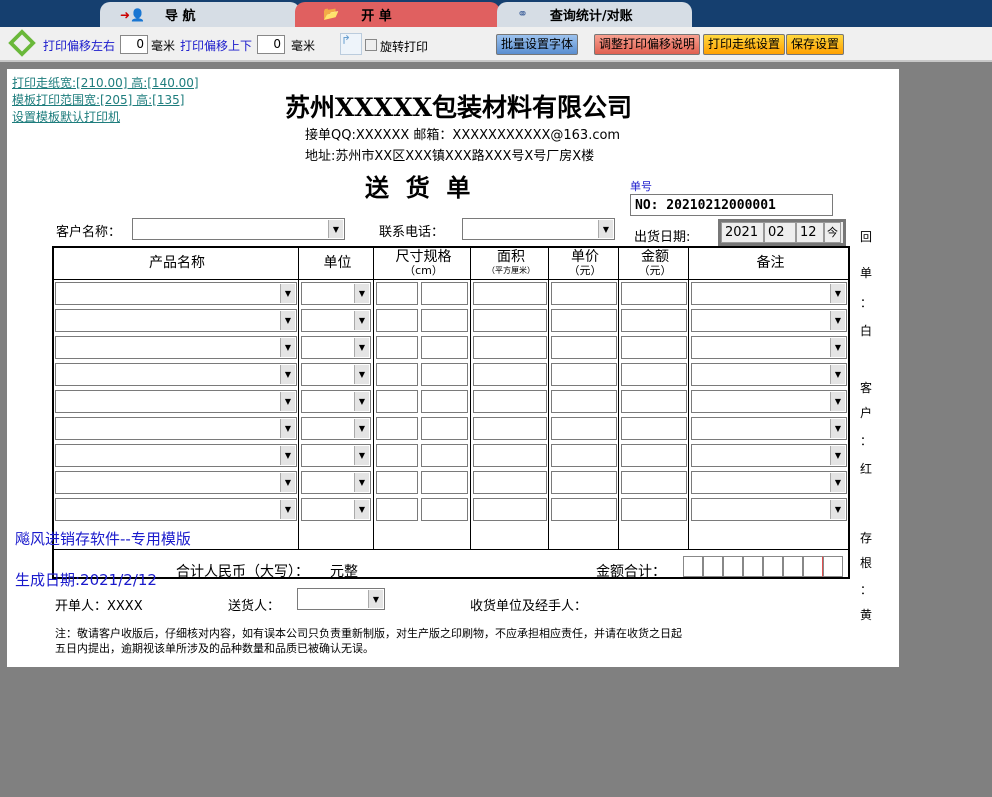 The height and width of the screenshot is (797, 992). What do you see at coordinates (815, 44) in the screenshot?
I see `save-settings-button: 保存设置` at bounding box center [815, 44].